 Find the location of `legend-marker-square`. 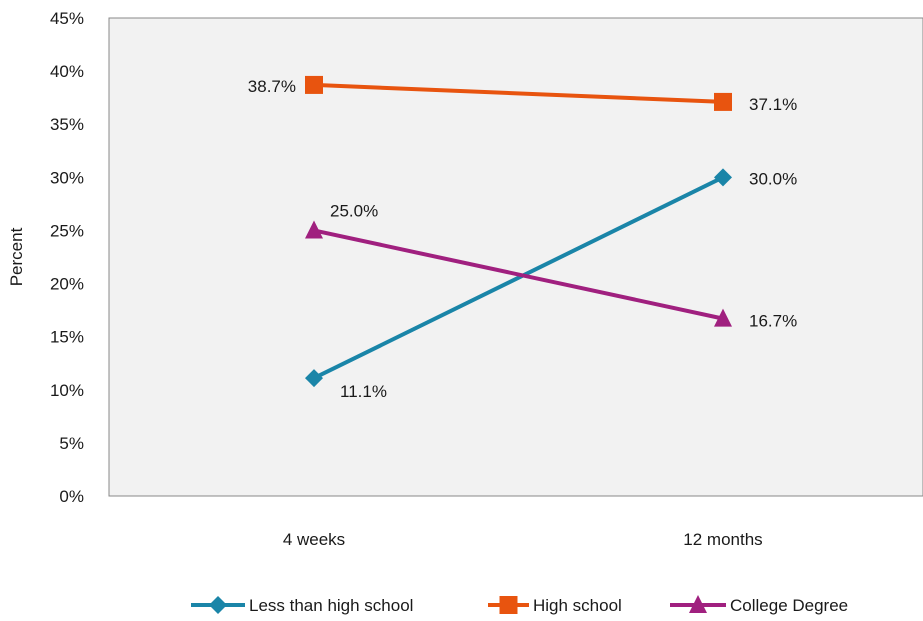

legend-marker-square is located at coordinates (508, 605).